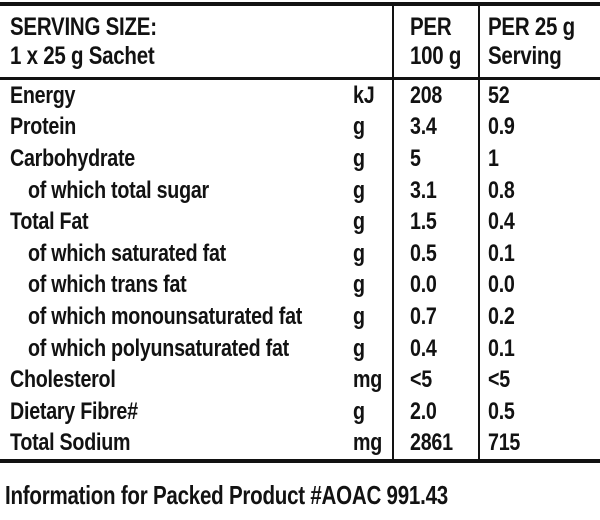 The image size is (600, 520). What do you see at coordinates (300, 96) in the screenshot?
I see `table-row: Energy kJ 208 52` at bounding box center [300, 96].